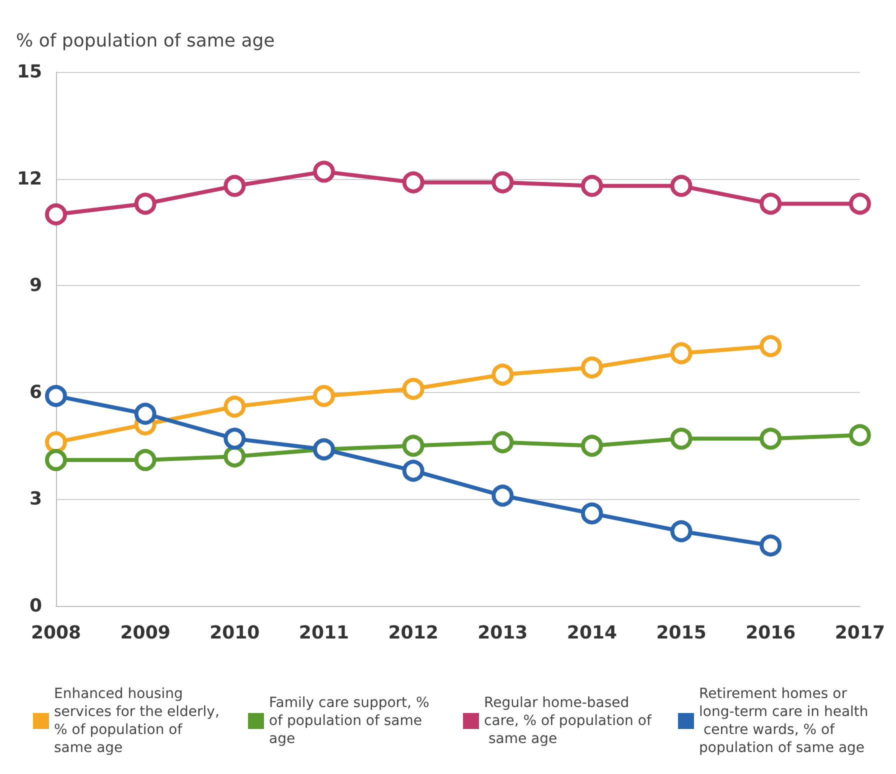  Describe the element at coordinates (56, 633) in the screenshot. I see `x-tick-label: 2008` at that location.